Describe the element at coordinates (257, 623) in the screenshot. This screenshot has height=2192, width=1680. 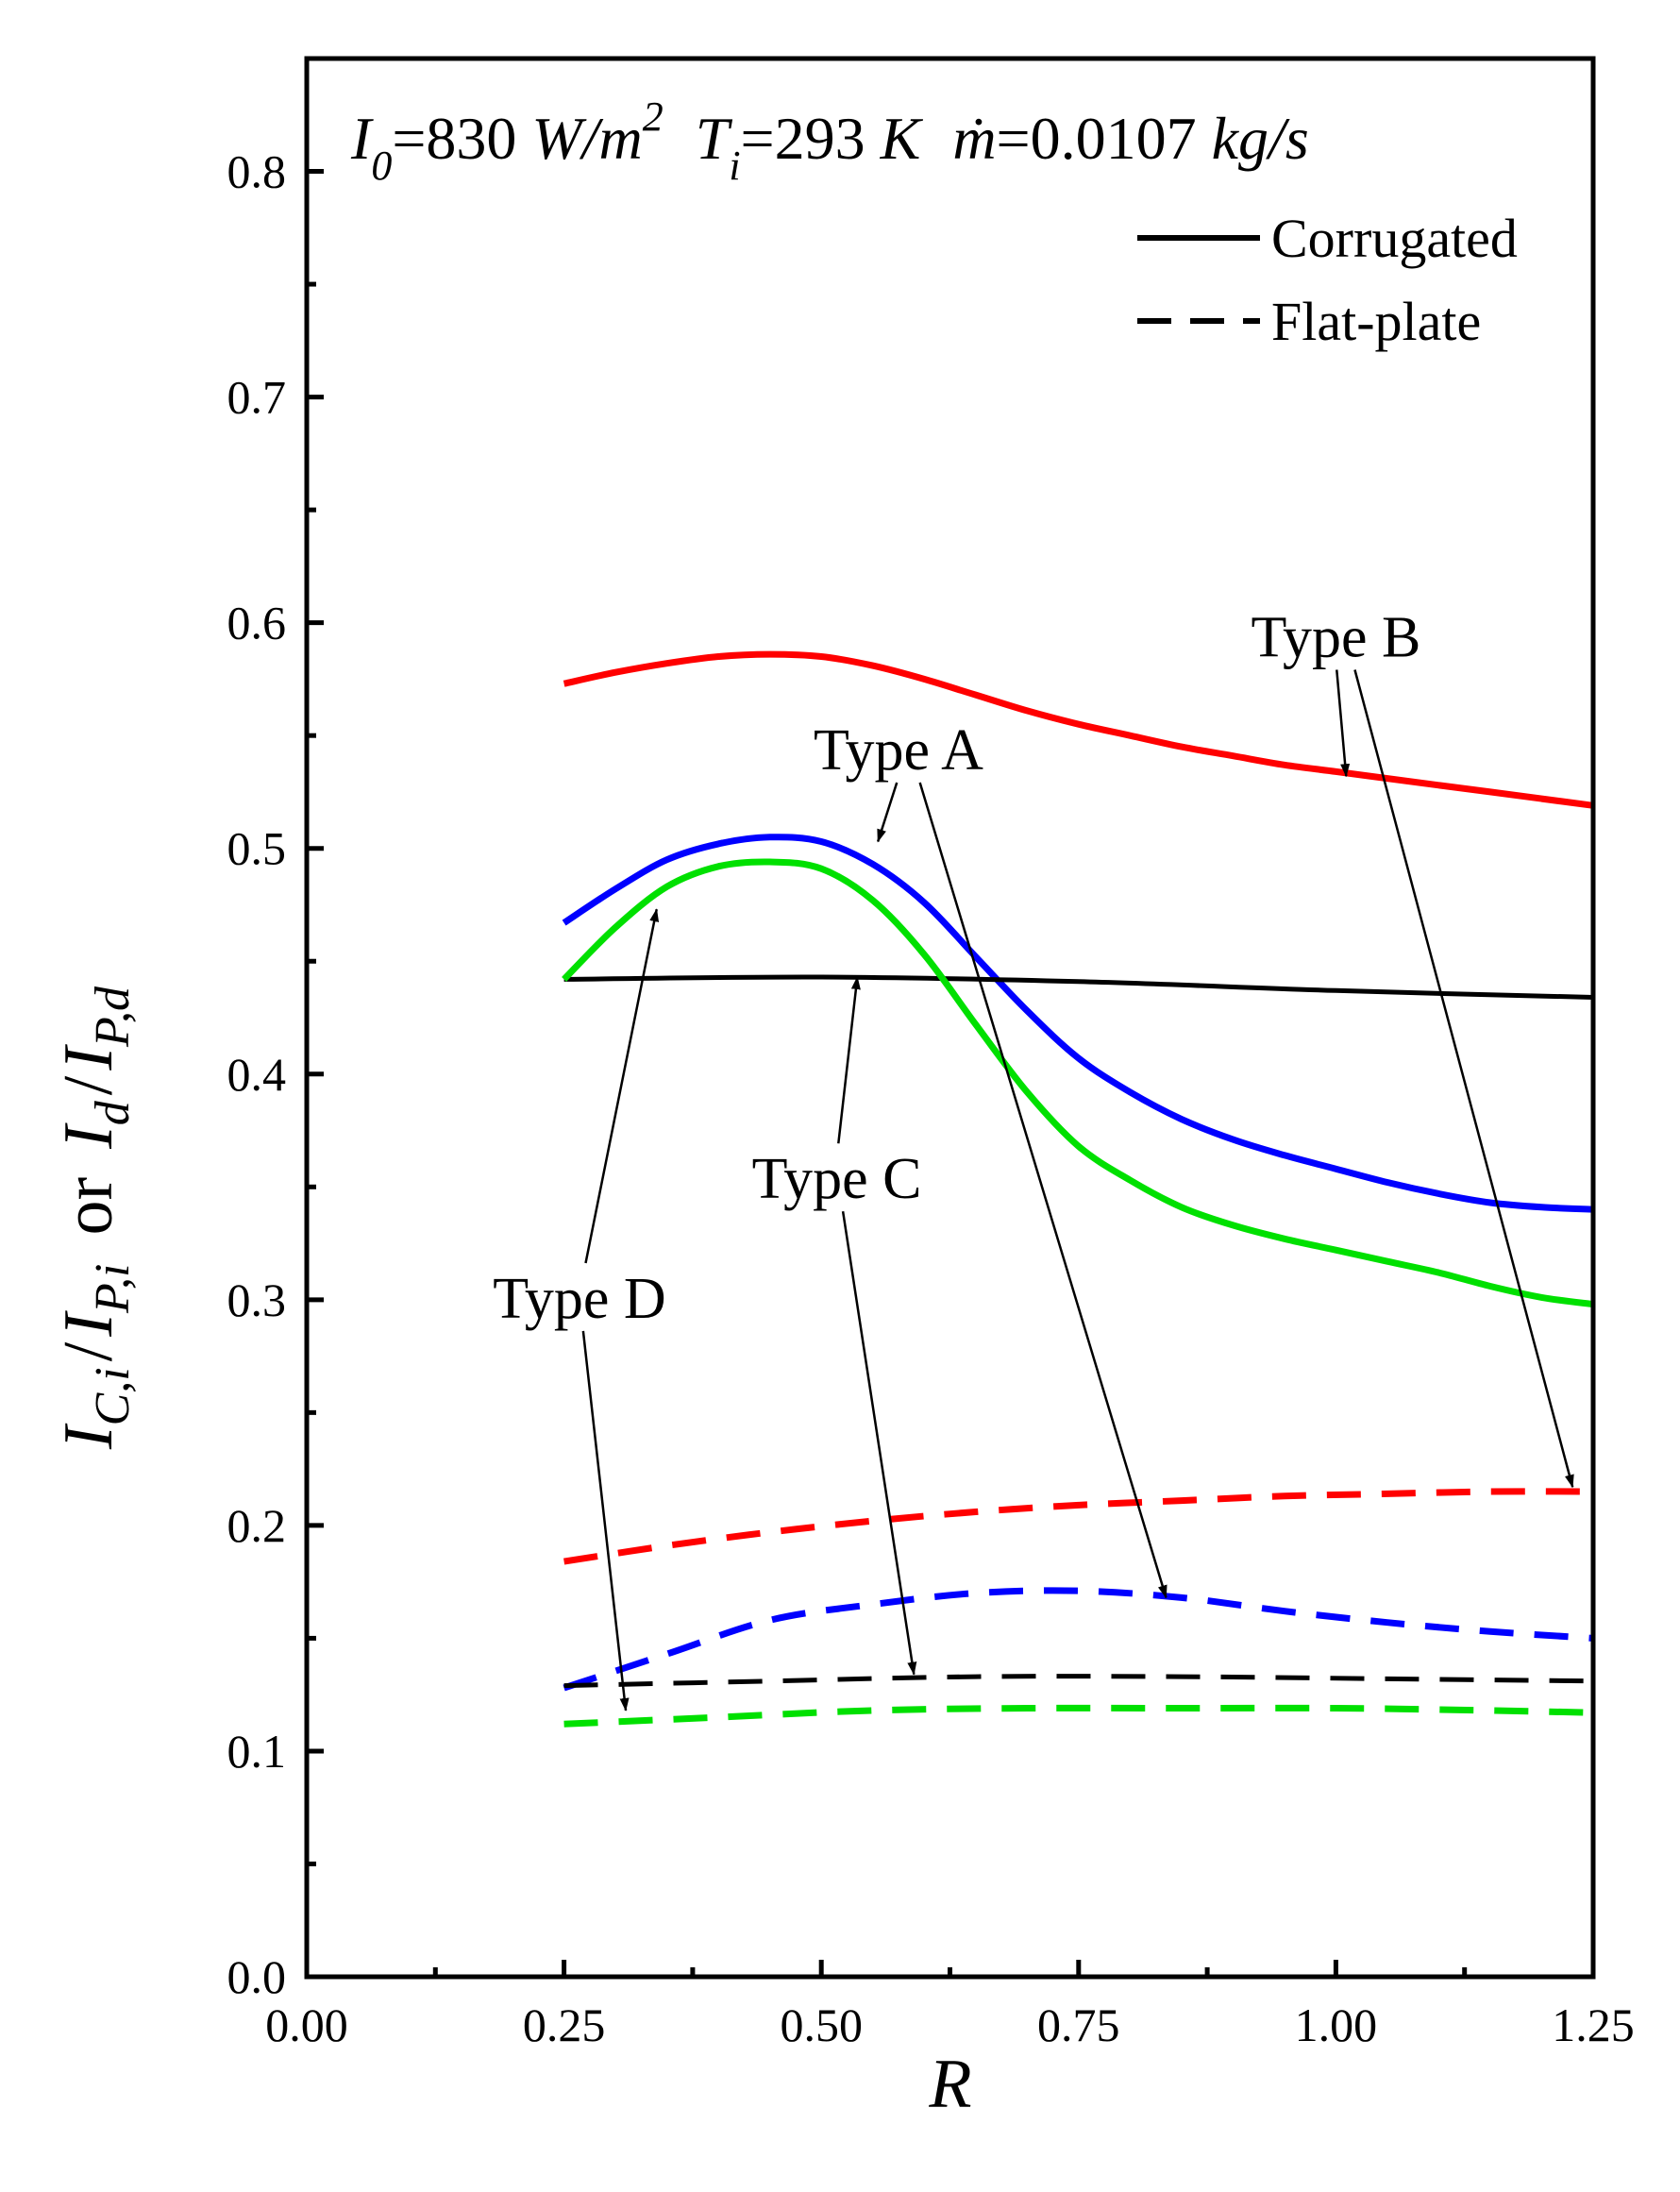
I see `y-tick-label: 0.6` at that location.